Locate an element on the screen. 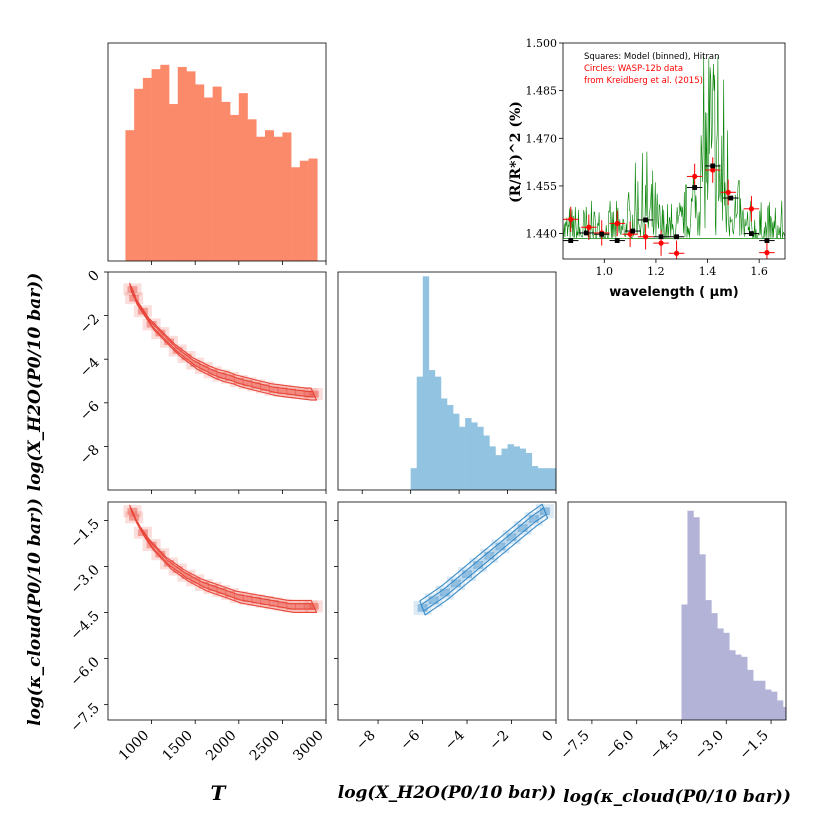  T-x-tick-label: 1000 is located at coordinates (134, 746).